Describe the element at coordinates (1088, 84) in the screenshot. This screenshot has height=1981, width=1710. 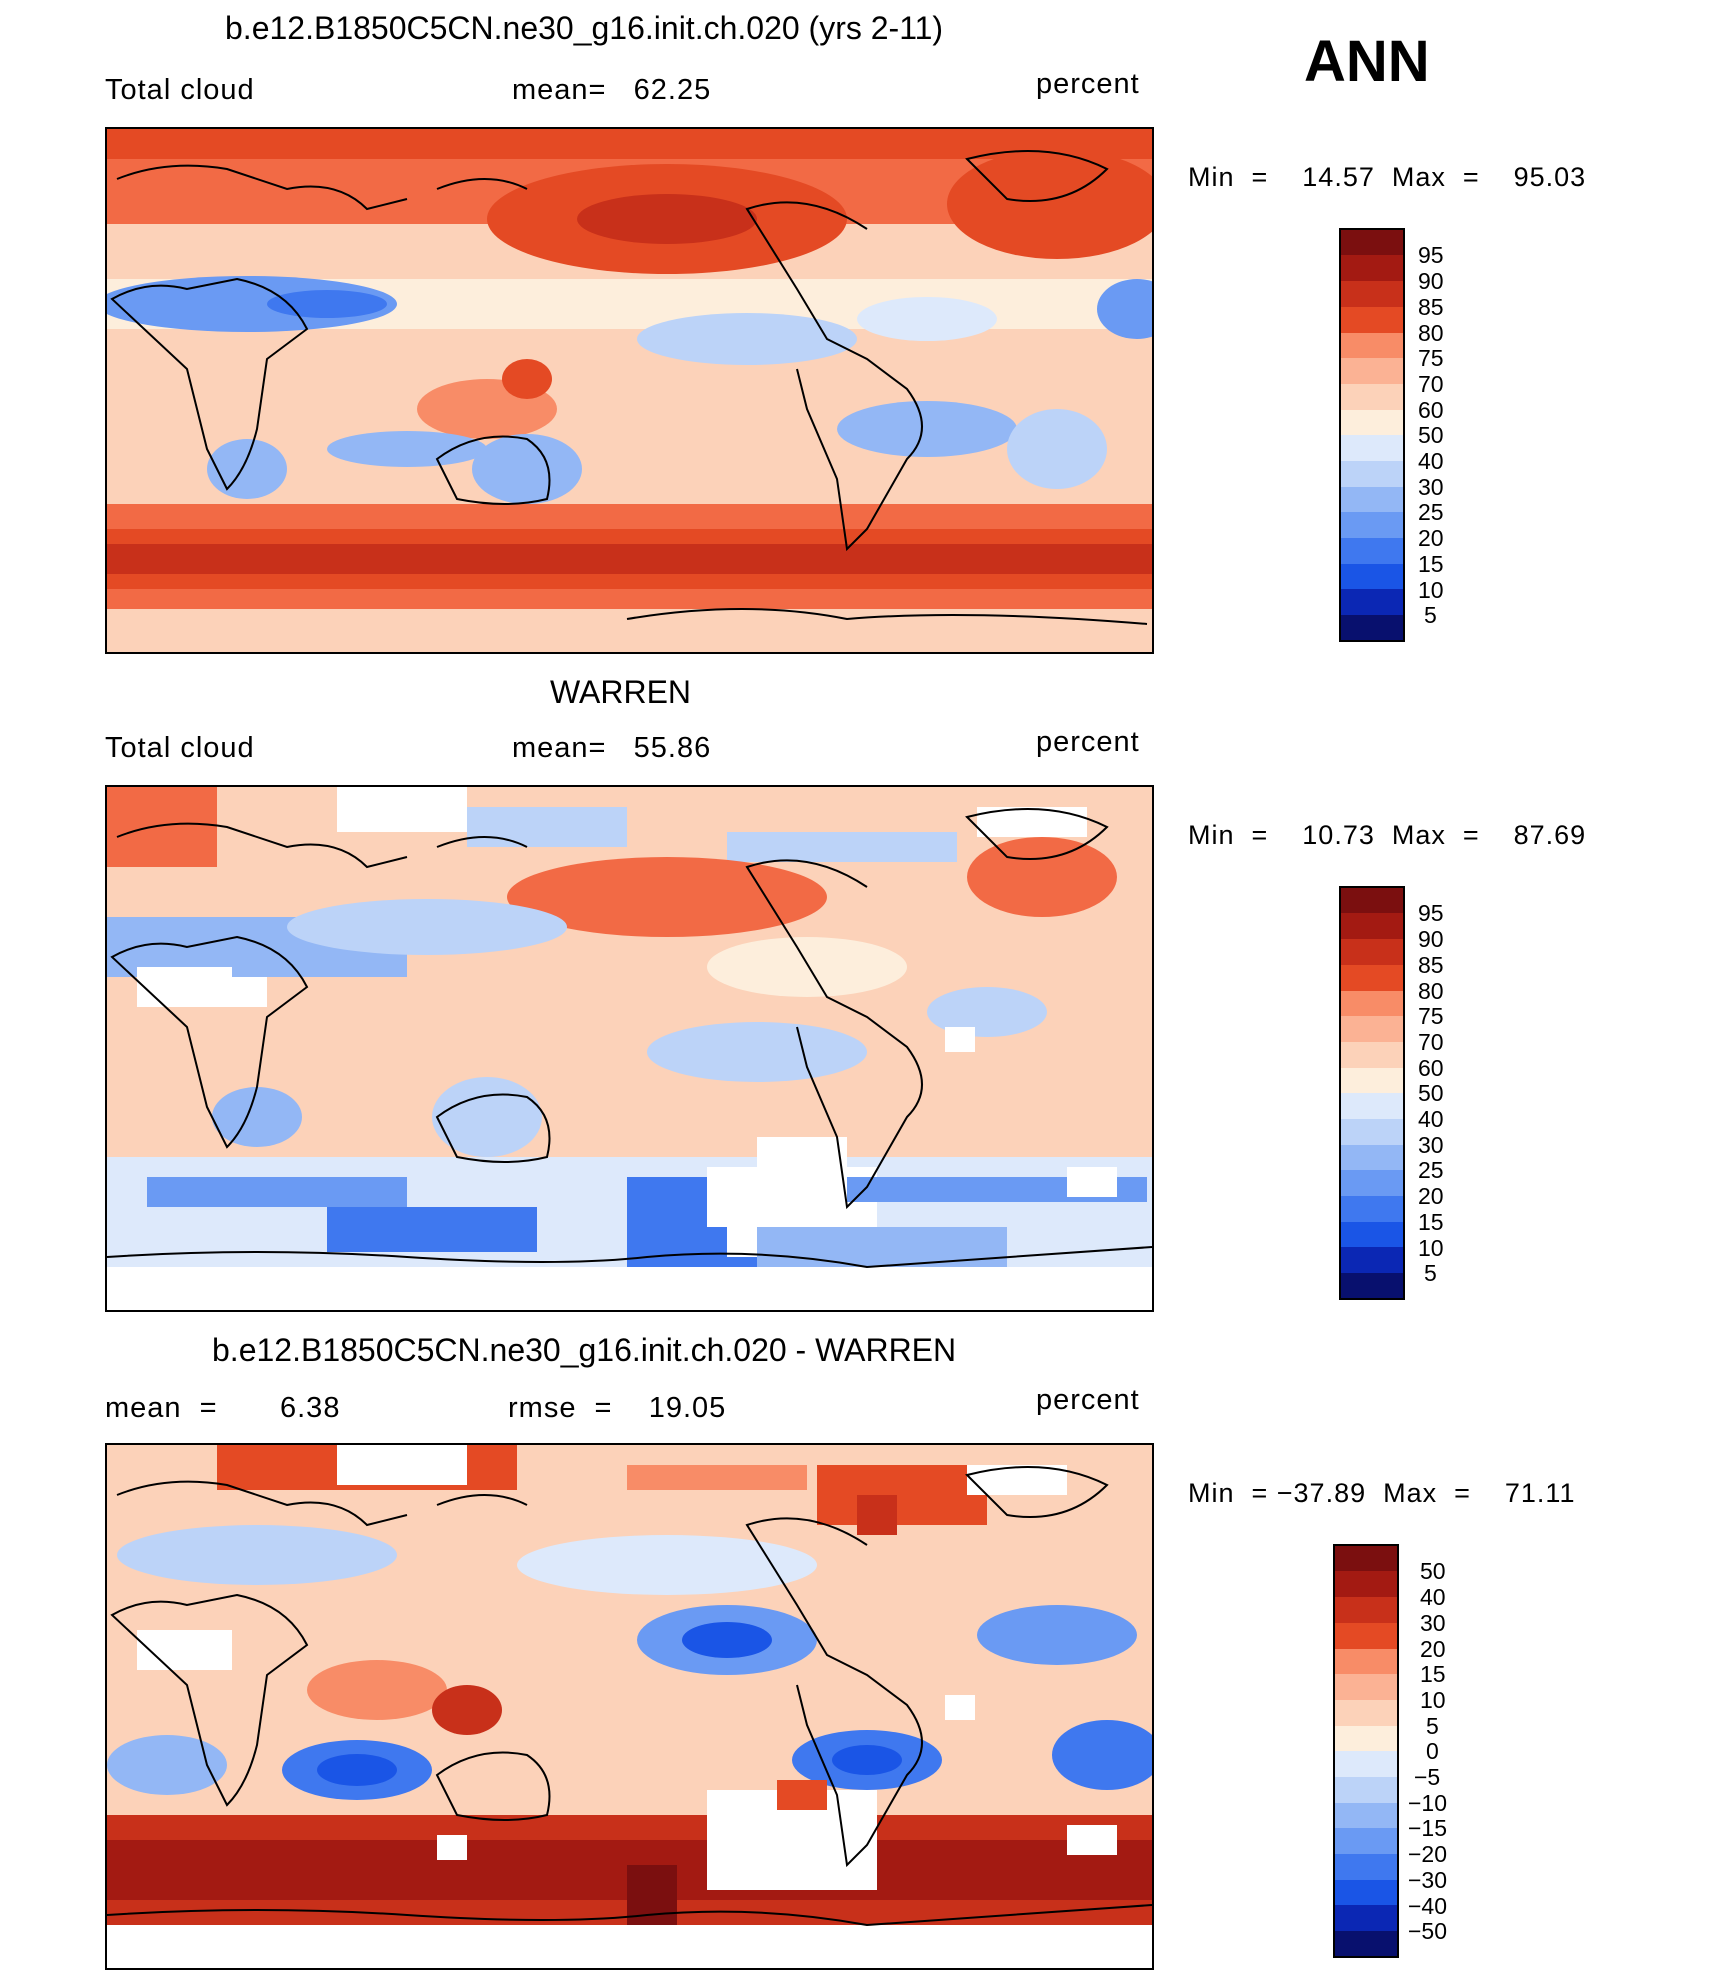
I see `panel-1-units: percent` at that location.